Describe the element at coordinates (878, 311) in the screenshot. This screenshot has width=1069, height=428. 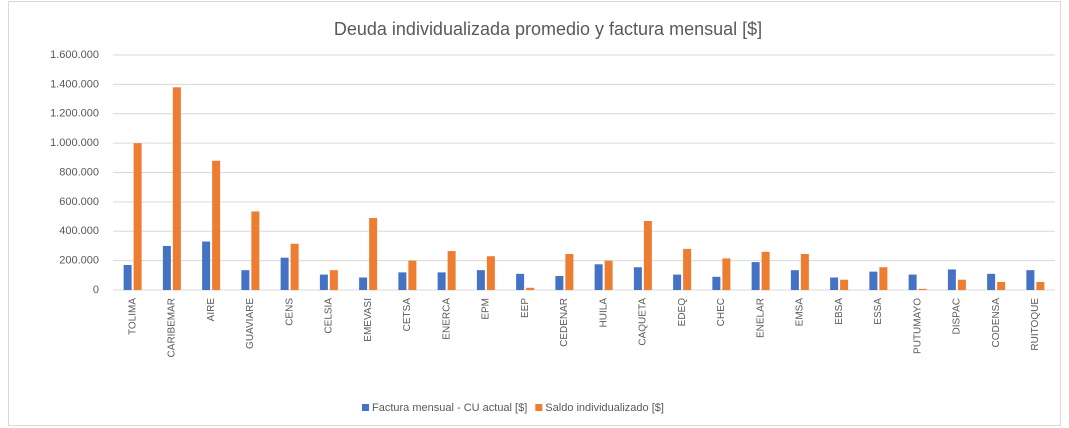
I see `x-tick-label: ESSA` at that location.